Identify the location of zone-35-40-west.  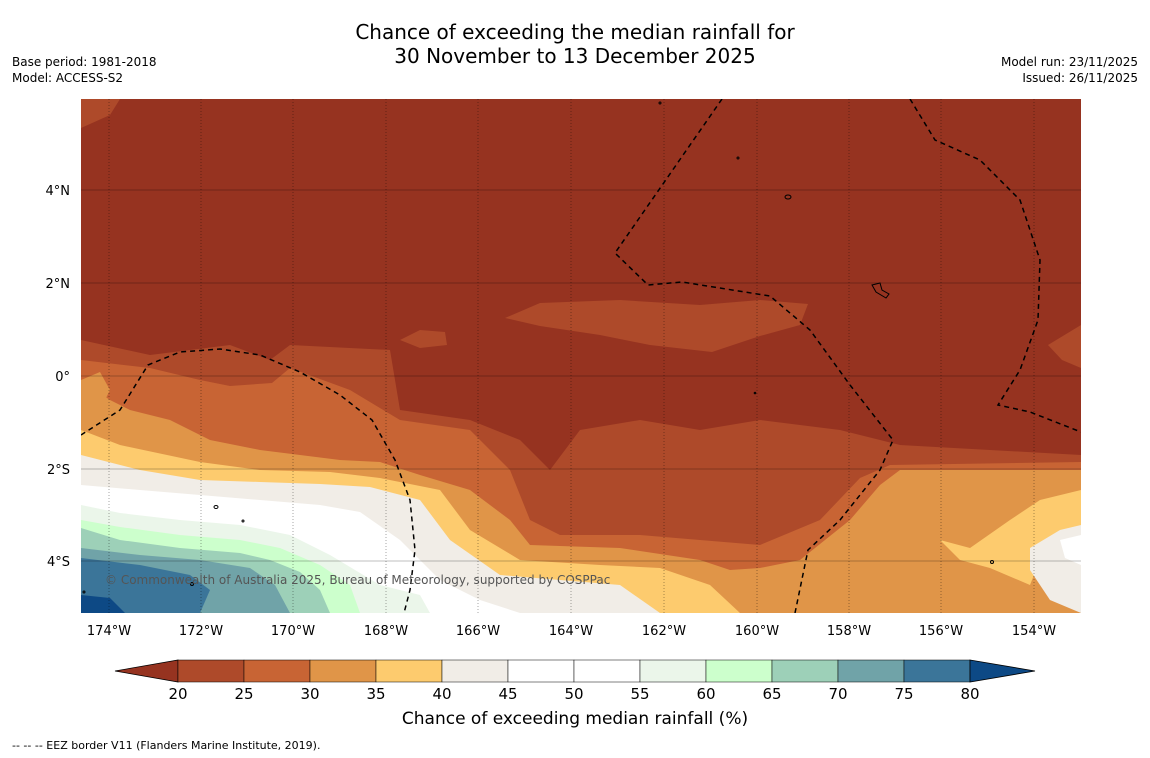
(95, 398).